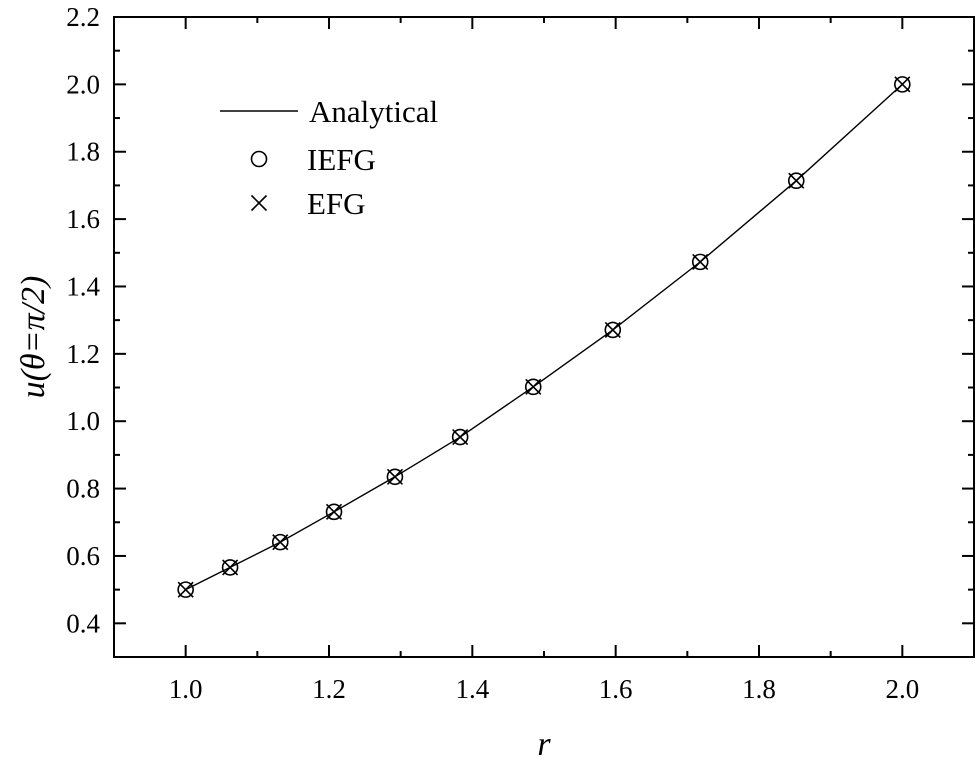  What do you see at coordinates (83, 556) in the screenshot?
I see `y-tick-label: 0.6` at bounding box center [83, 556].